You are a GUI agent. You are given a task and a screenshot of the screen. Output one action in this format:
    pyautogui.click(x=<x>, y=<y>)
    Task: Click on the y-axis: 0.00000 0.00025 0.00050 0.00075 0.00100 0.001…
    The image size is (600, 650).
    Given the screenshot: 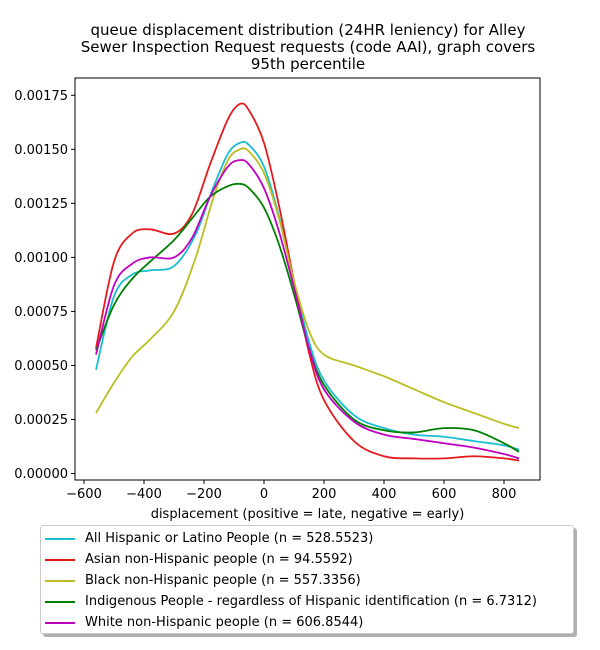 What is the action you would take?
    pyautogui.click(x=44, y=285)
    